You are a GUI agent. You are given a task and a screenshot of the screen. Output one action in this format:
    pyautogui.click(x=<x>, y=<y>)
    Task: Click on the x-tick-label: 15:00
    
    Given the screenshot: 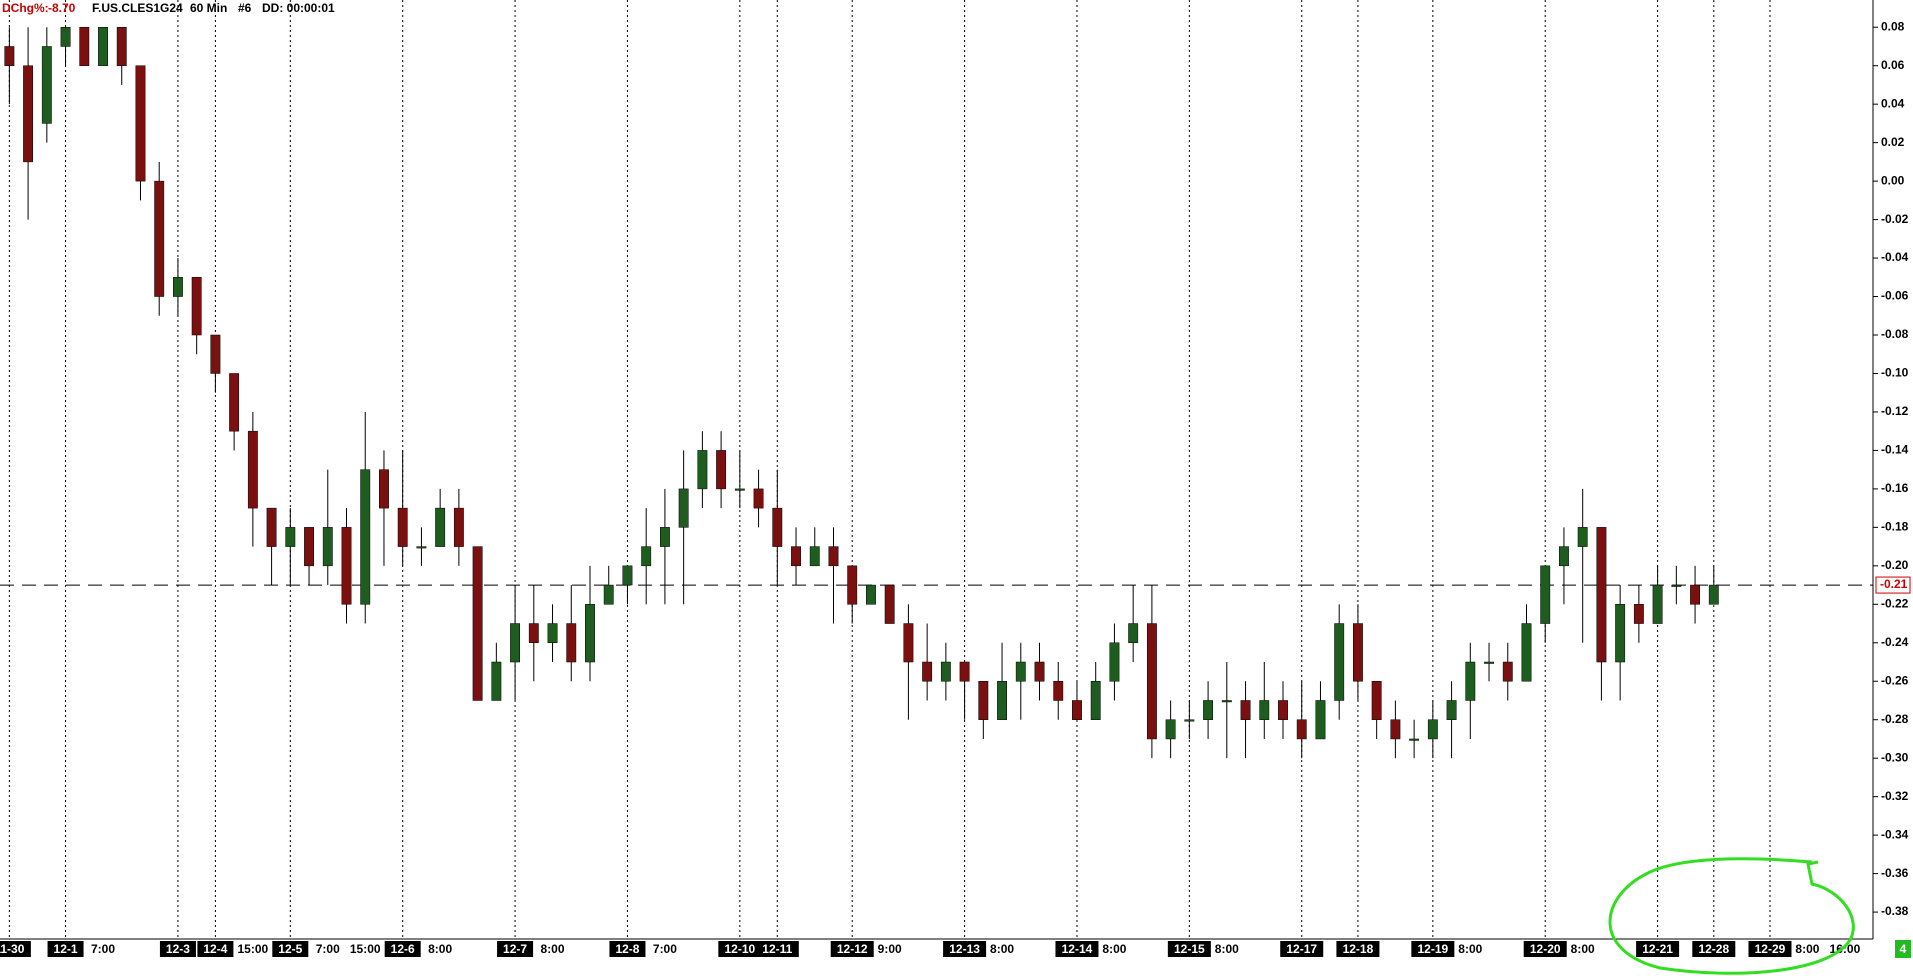 What is the action you would take?
    pyautogui.click(x=365, y=949)
    